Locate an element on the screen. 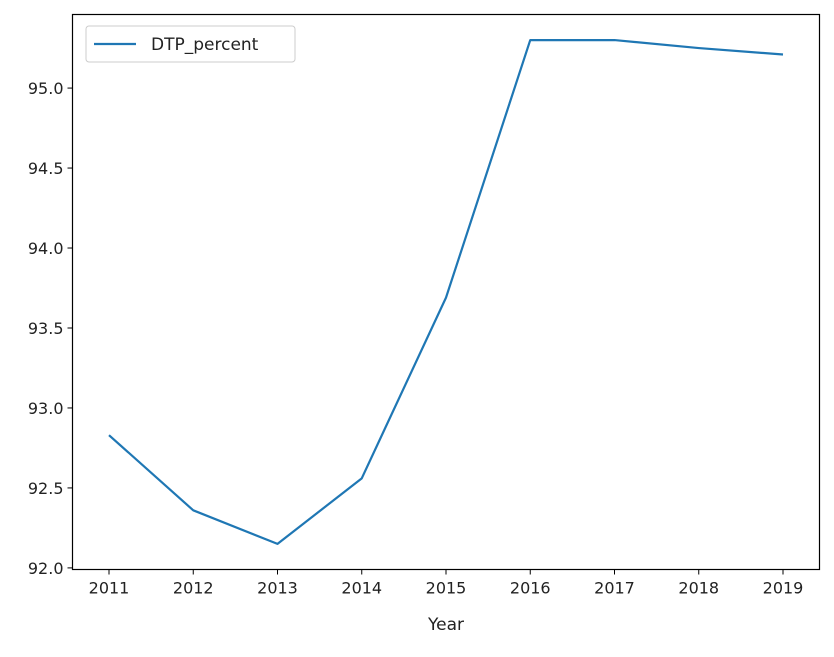 The width and height of the screenshot is (834, 657). legend-box is located at coordinates (190, 44).